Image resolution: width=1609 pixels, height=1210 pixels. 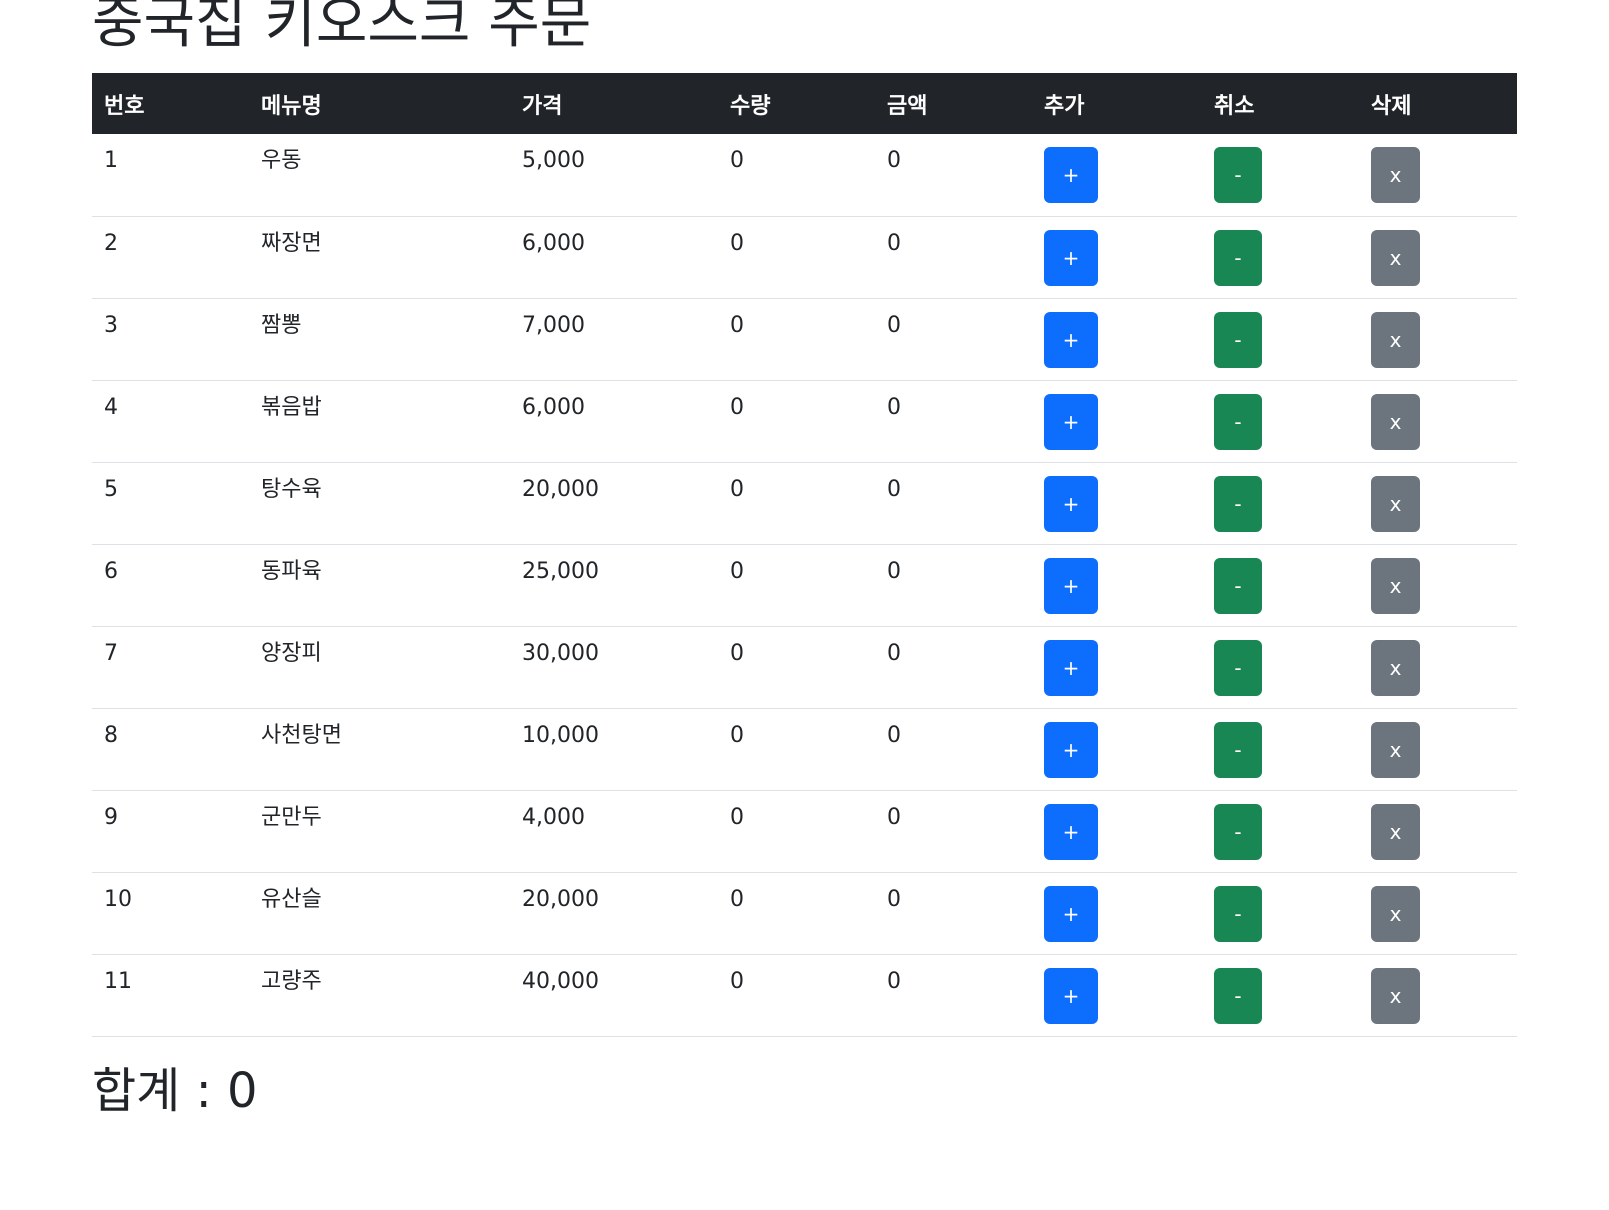 What do you see at coordinates (804, 175) in the screenshot?
I see `table-row: 1 우동 5,000 0 0 + - x` at bounding box center [804, 175].